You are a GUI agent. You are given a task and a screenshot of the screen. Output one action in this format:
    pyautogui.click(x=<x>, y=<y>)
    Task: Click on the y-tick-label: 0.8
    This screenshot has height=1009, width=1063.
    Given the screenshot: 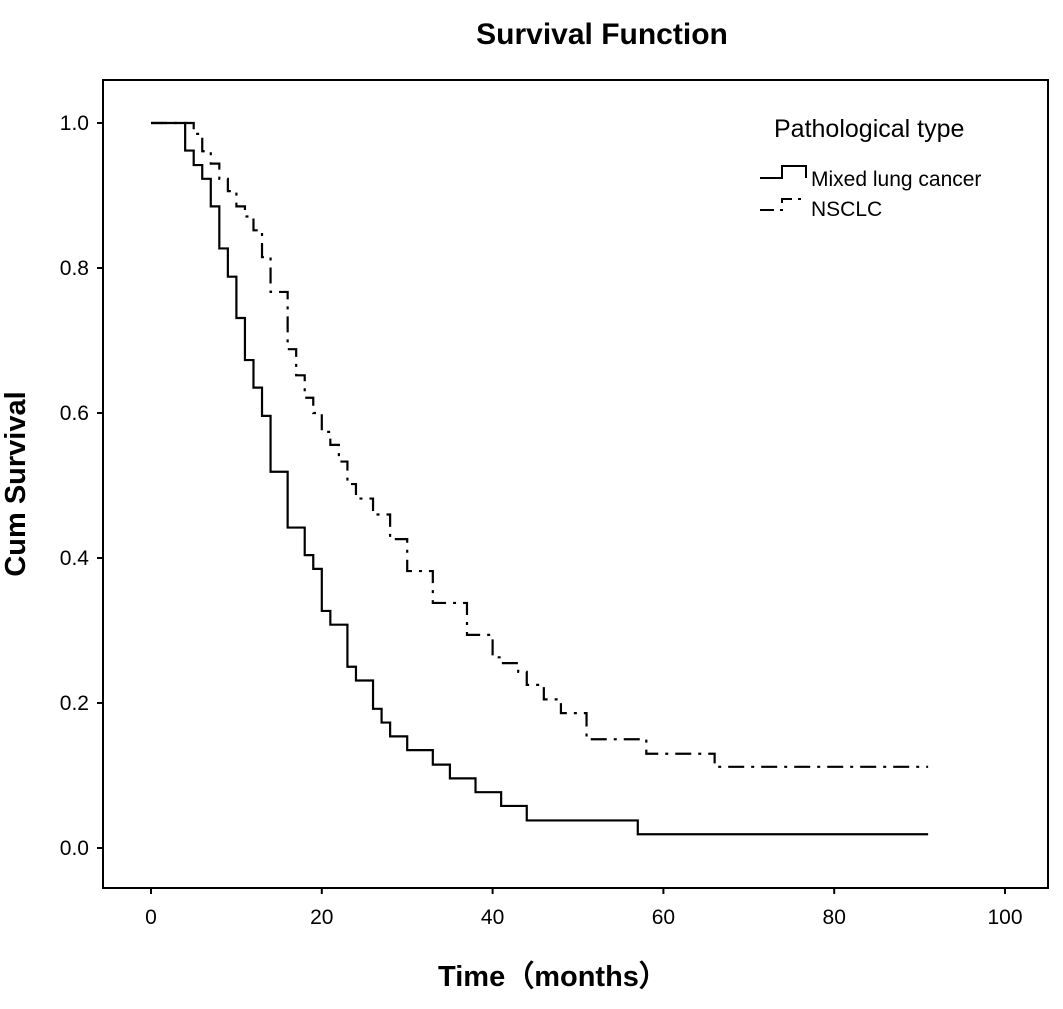 What is the action you would take?
    pyautogui.click(x=74, y=268)
    